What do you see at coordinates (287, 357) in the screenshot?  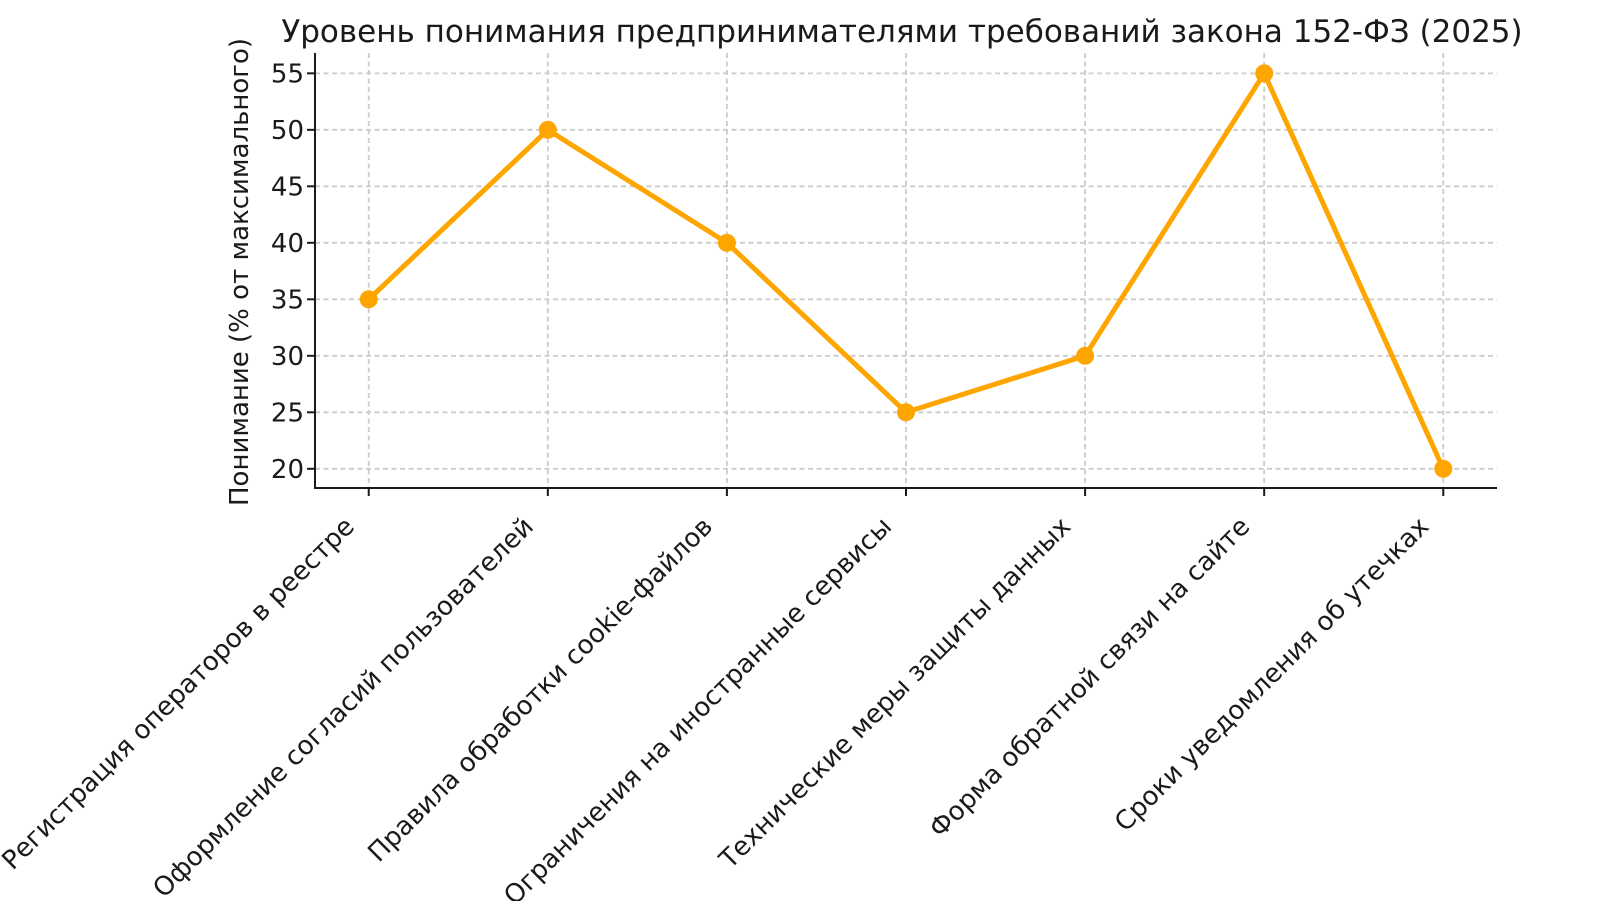 I see `y-tick-label: 30` at bounding box center [287, 357].